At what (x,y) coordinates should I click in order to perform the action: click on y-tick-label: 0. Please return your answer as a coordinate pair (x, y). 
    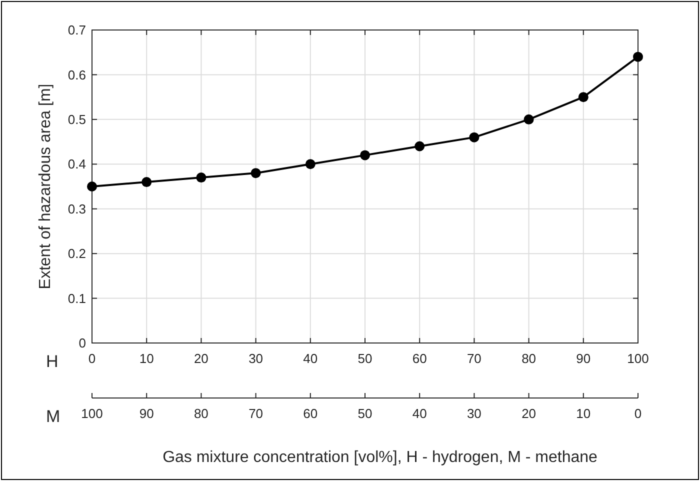
    Looking at the image, I should click on (82, 343).